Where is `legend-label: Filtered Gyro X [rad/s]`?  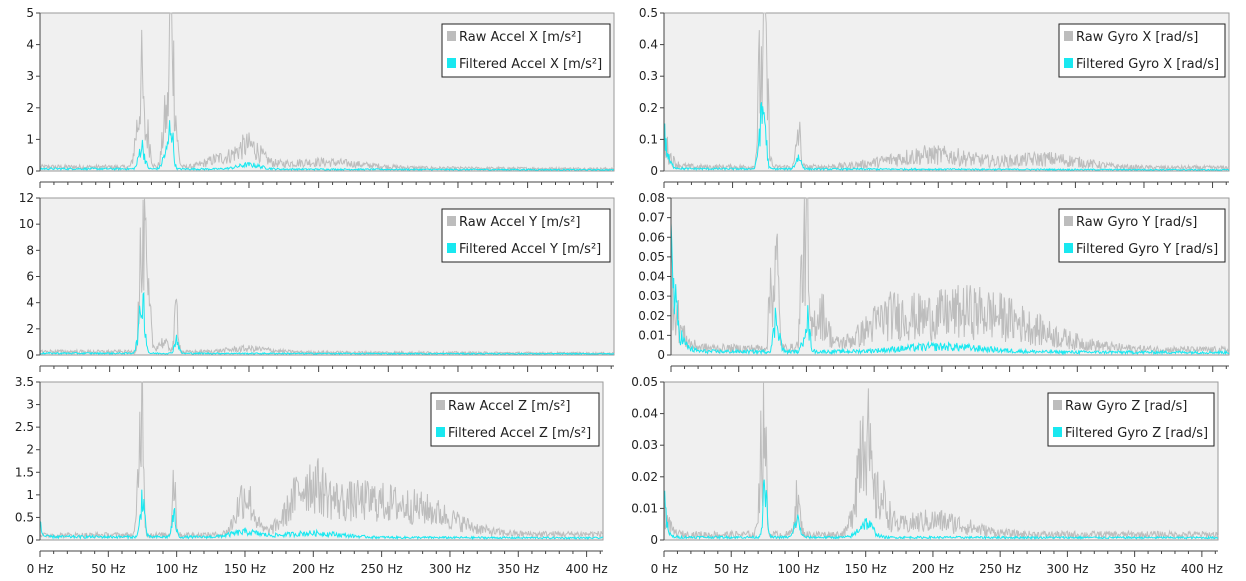
legend-label: Filtered Gyro X [rad/s] is located at coordinates (1147, 64).